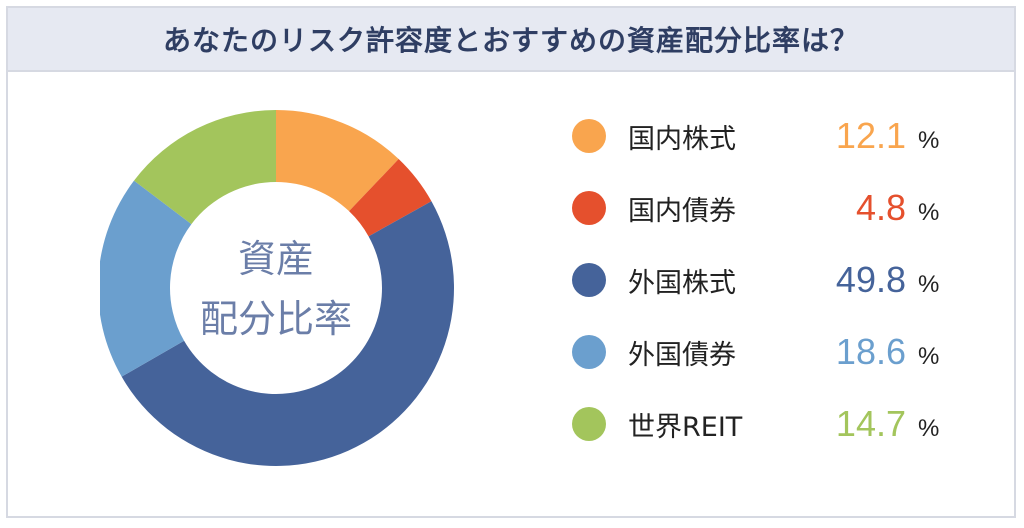 The height and width of the screenshot is (528, 1024). Describe the element at coordinates (776, 136) in the screenshot. I see `legend-item: 国内株式 12.1 %` at that location.